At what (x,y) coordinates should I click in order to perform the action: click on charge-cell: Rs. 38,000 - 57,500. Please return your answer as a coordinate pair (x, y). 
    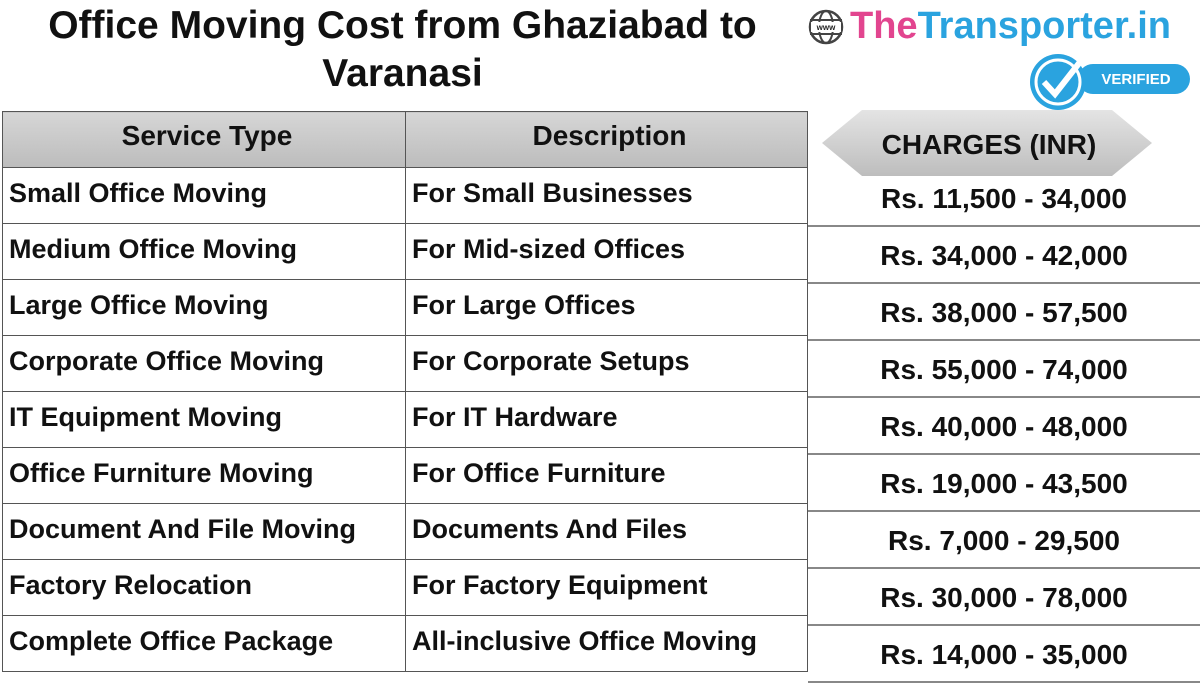
    Looking at the image, I should click on (1004, 312).